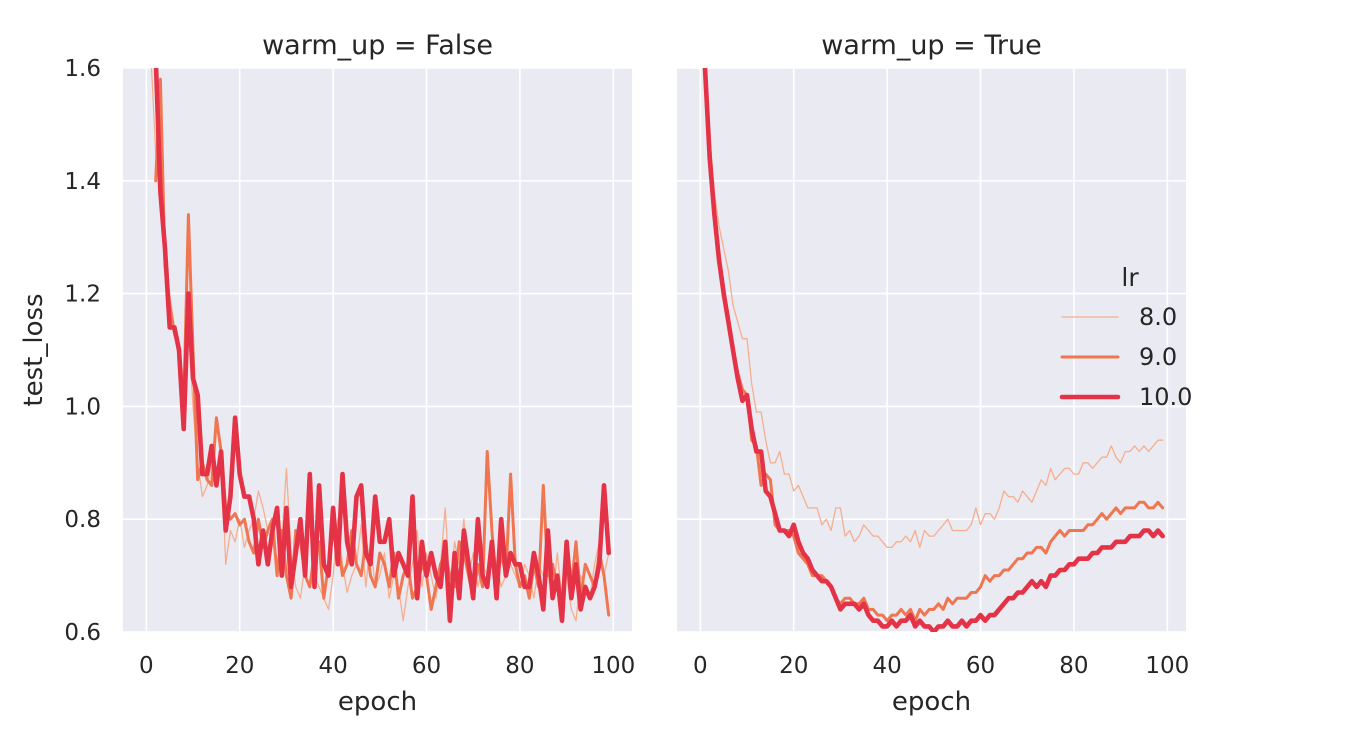 The image size is (1360, 755). Describe the element at coordinates (82, 69) in the screenshot. I see `y-tick-label: 1.6` at that location.